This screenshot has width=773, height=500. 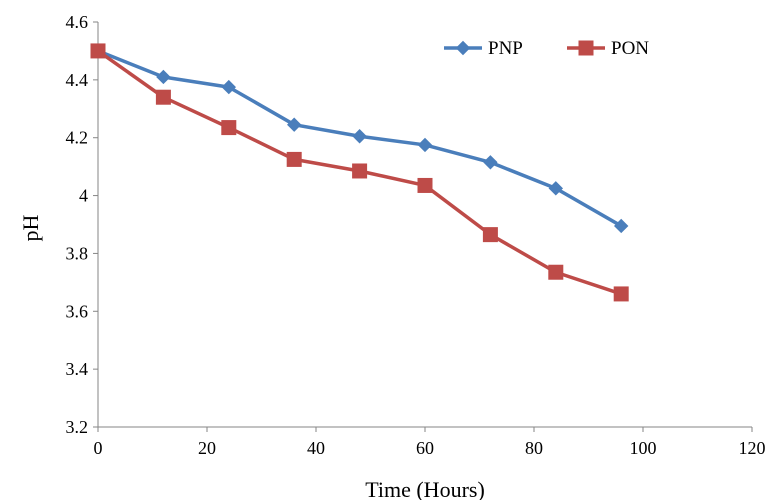 I want to click on y-tick-label: 3.8, so click(x=77, y=253).